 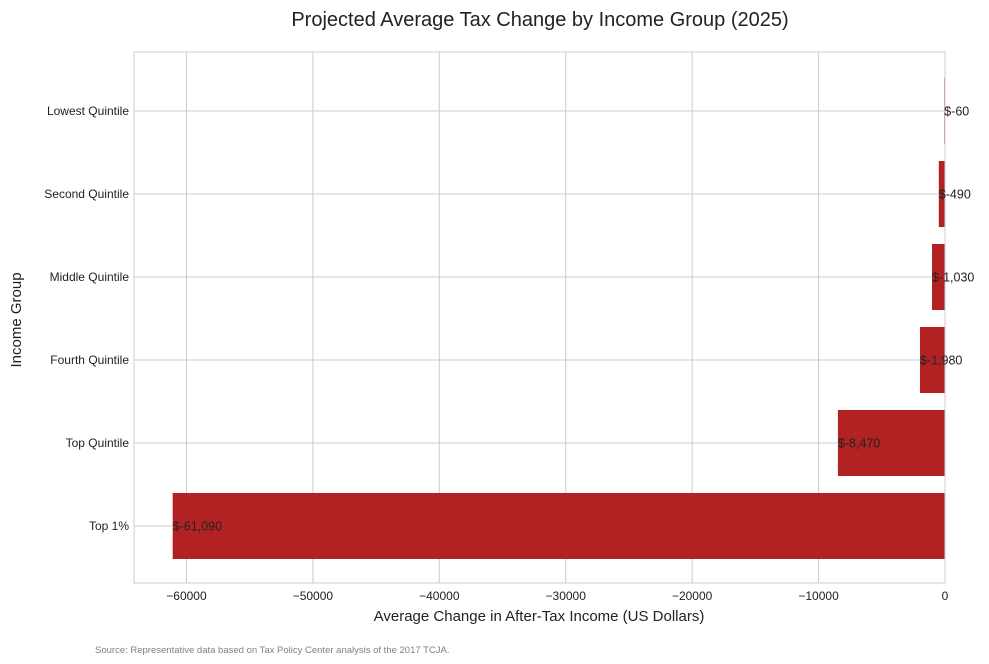 I want to click on y-tick-label: Lowest Quintile, so click(x=88, y=111).